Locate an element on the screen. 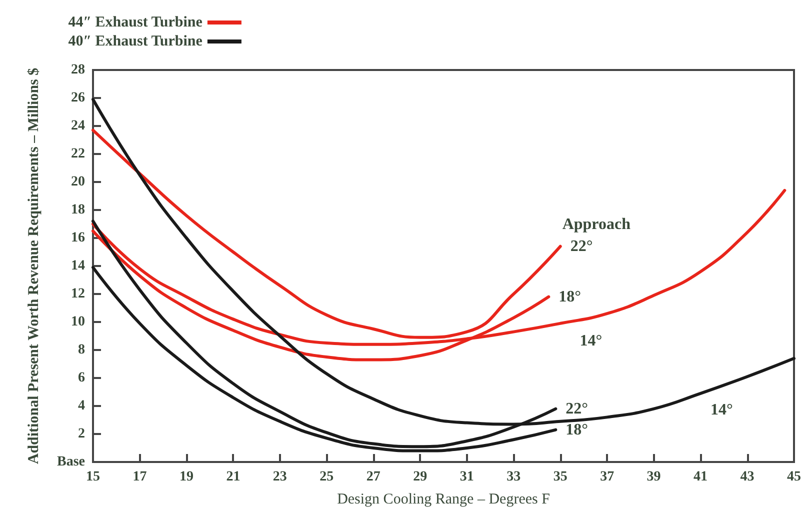 This screenshot has width=812, height=527. y-tick-label: 14 is located at coordinates (78, 266).